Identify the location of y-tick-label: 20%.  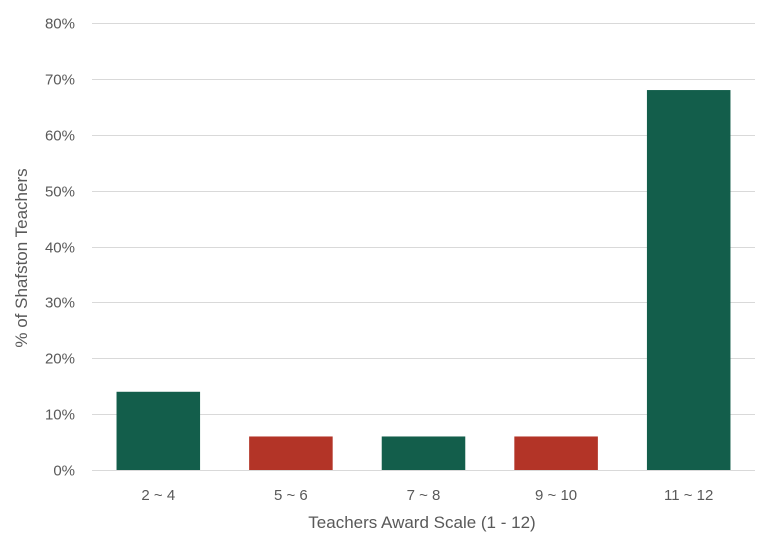
(60, 359).